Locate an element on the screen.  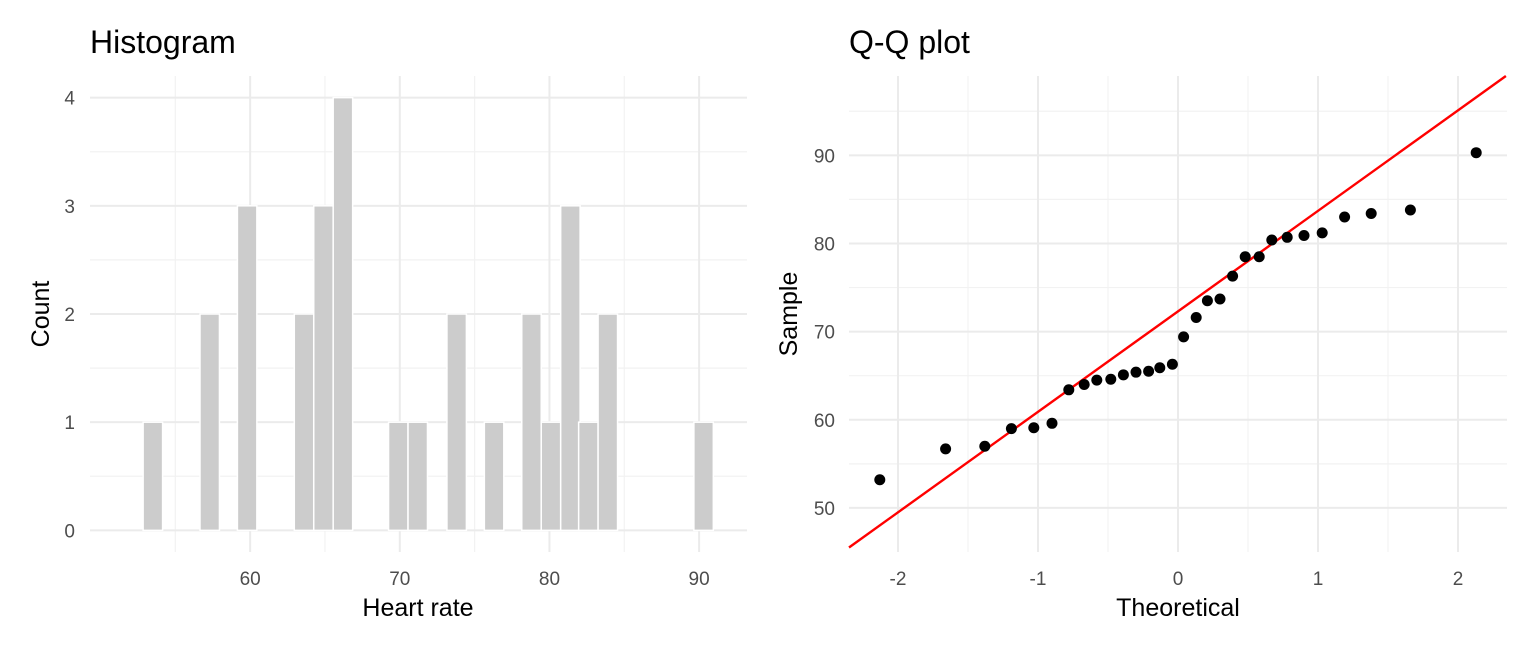
qq-y-tick-label: 80 is located at coordinates (824, 244).